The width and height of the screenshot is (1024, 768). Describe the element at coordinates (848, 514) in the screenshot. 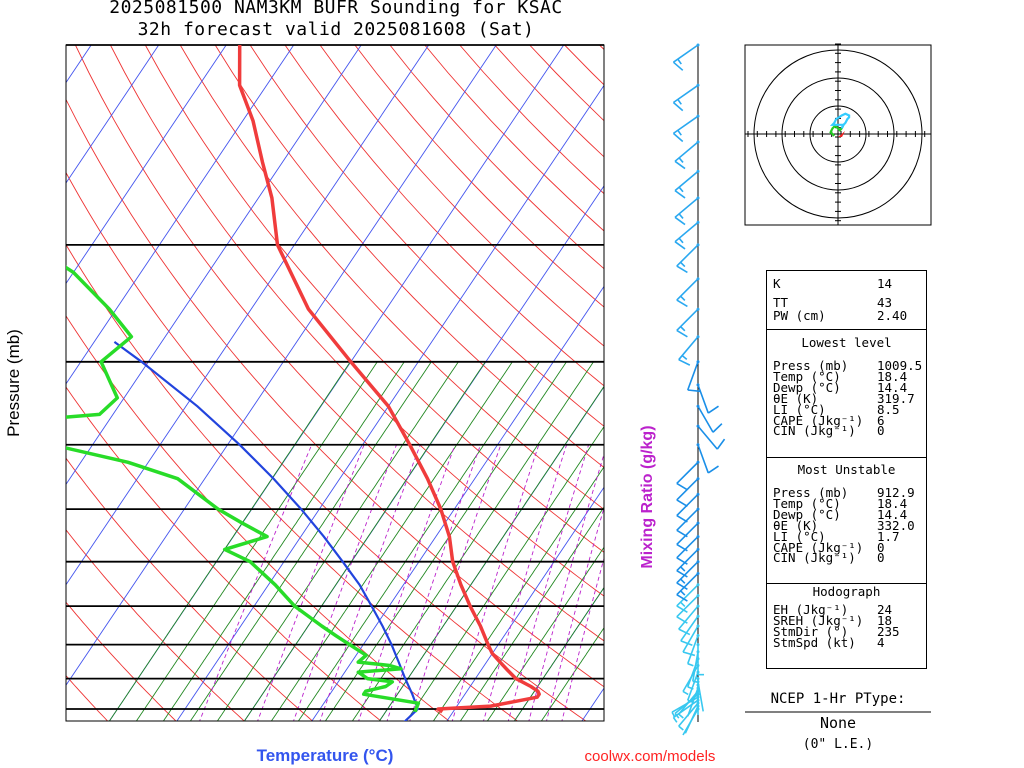

I see `unstable-row: Dewp (°C) 14.4` at that location.